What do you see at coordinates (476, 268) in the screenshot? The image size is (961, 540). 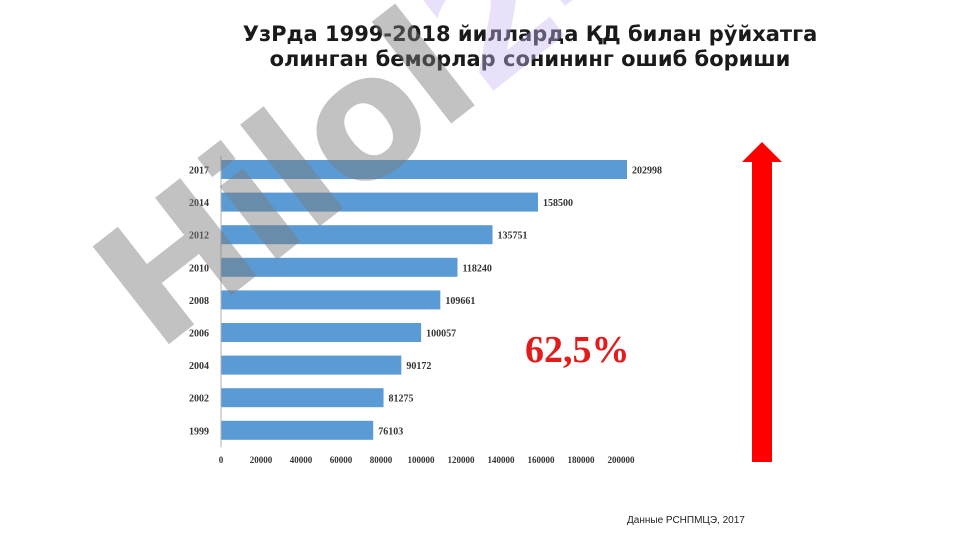 I see `data-label-2010: 118240` at bounding box center [476, 268].